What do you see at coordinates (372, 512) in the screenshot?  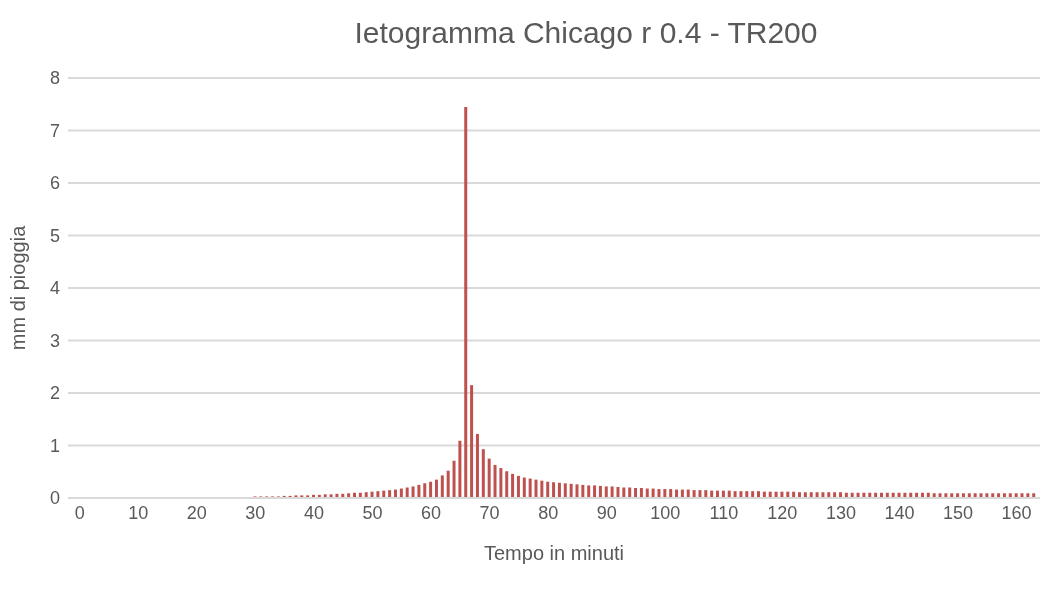 I see `x-tick-label: 50` at bounding box center [372, 512].